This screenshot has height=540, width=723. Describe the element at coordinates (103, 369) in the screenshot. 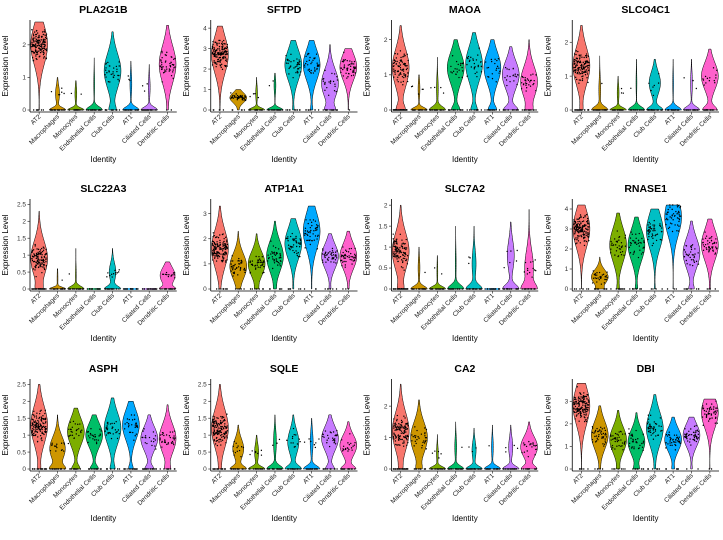

I see `panel-title: ASPH` at that location.